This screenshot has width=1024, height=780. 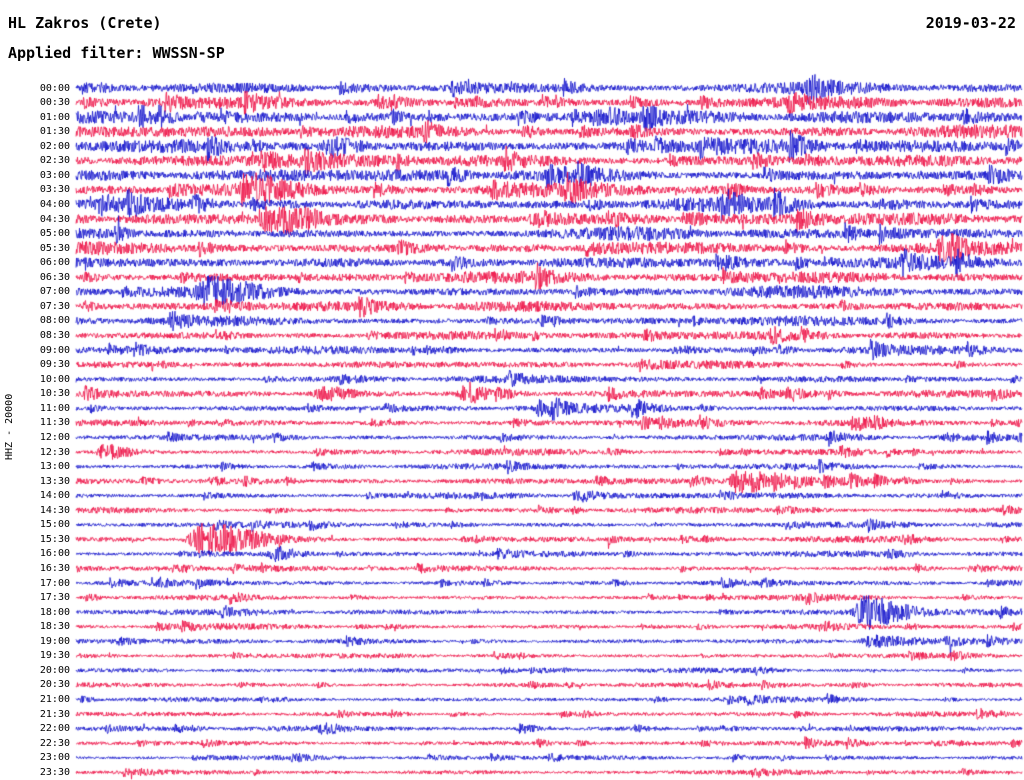 What do you see at coordinates (54, 772) in the screenshot?
I see `time-label: 23:30` at bounding box center [54, 772].